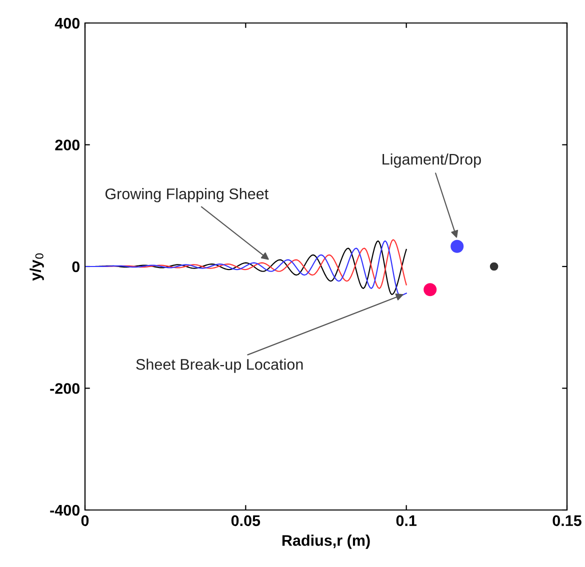 This screenshot has height=567, width=585. Describe the element at coordinates (67, 23) in the screenshot. I see `y-tick-label: 400` at that location.